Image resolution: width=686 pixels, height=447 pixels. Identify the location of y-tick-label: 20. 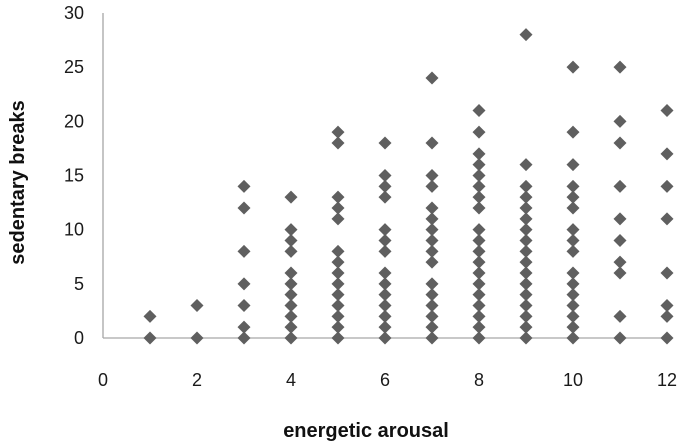
(74, 121).